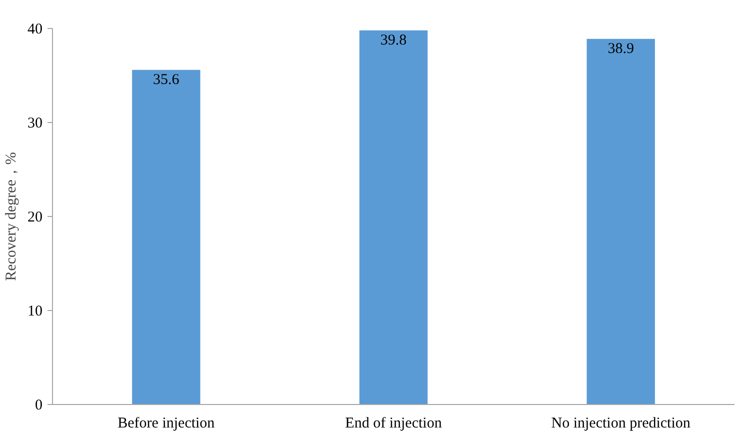 The height and width of the screenshot is (434, 744). I want to click on y-tick-label: 40, so click(35, 30).